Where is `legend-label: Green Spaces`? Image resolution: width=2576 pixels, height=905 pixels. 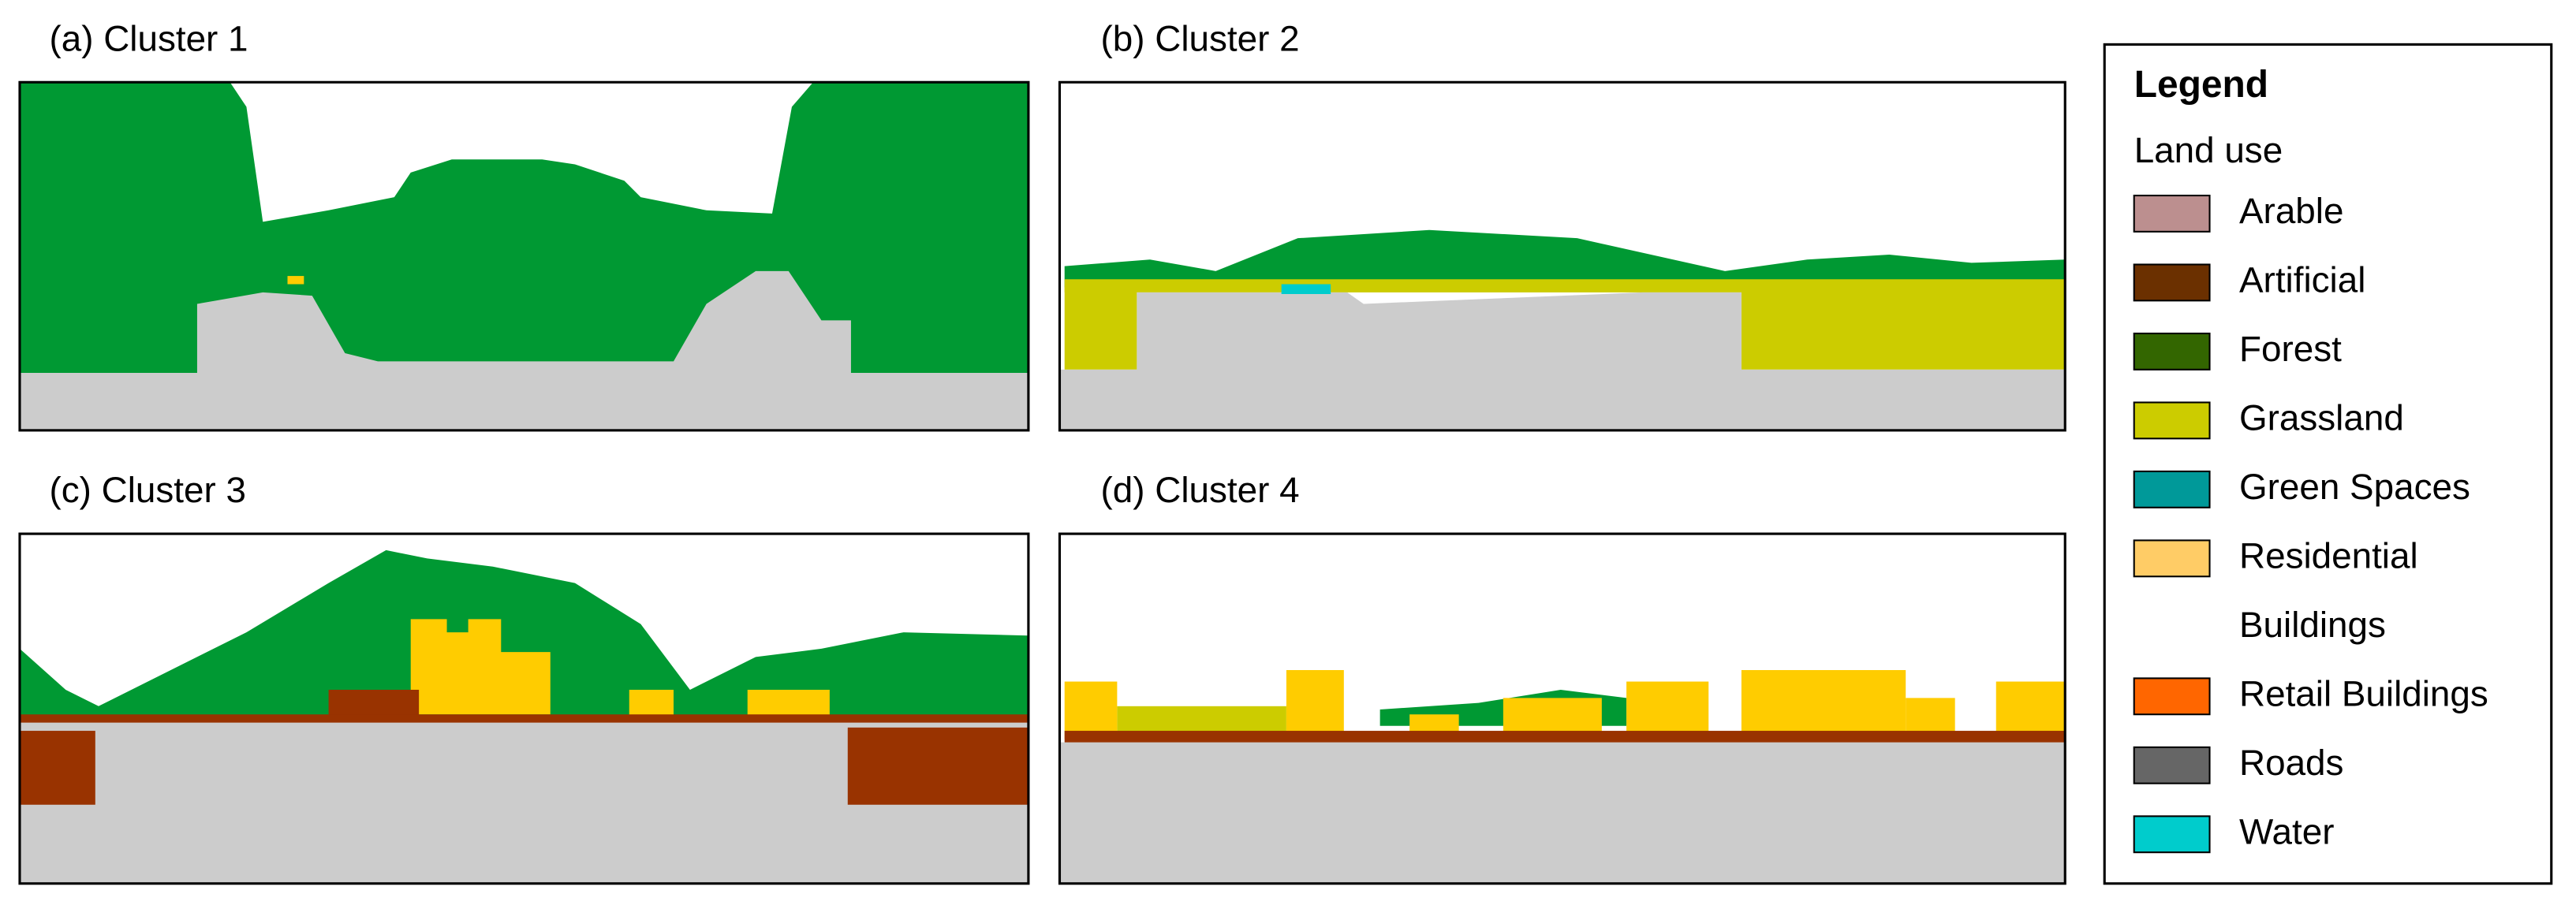 legend-label: Green Spaces is located at coordinates (2354, 487).